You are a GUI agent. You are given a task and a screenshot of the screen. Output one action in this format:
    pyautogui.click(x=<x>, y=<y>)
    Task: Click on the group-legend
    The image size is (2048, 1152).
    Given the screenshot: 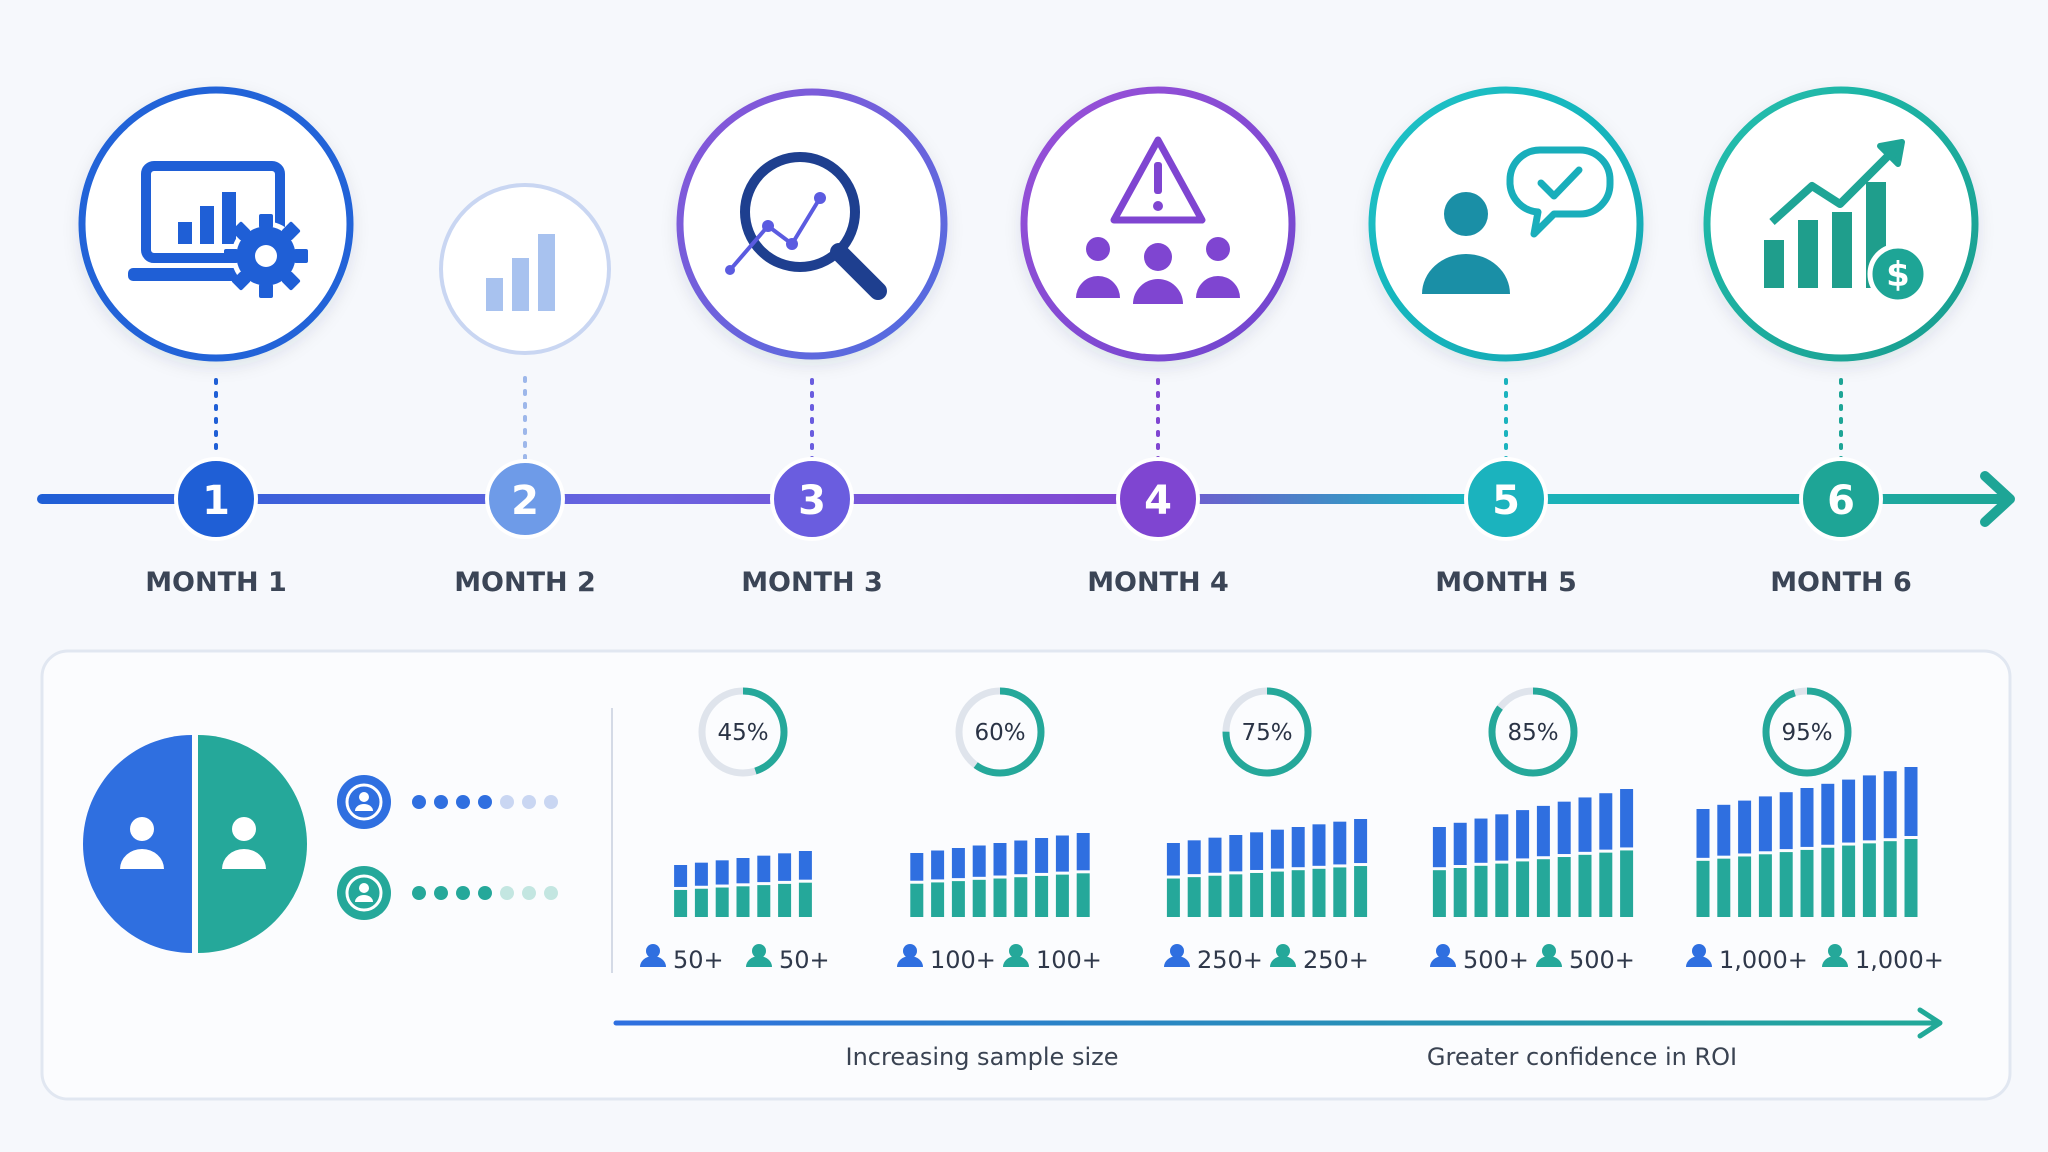 What is the action you would take?
    pyautogui.click(x=447, y=847)
    